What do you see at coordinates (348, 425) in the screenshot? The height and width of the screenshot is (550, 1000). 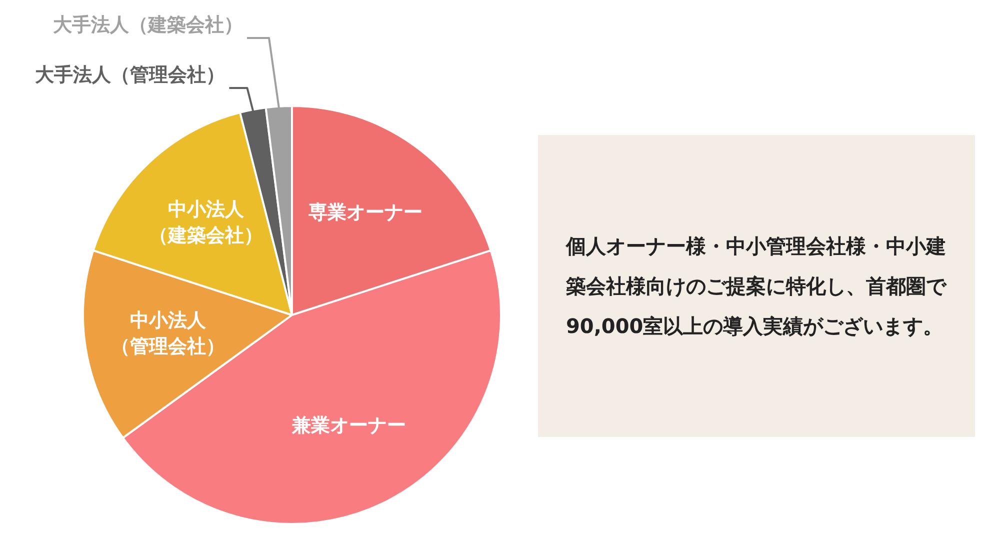 I see `slice-label: 兼業オーナー` at bounding box center [348, 425].